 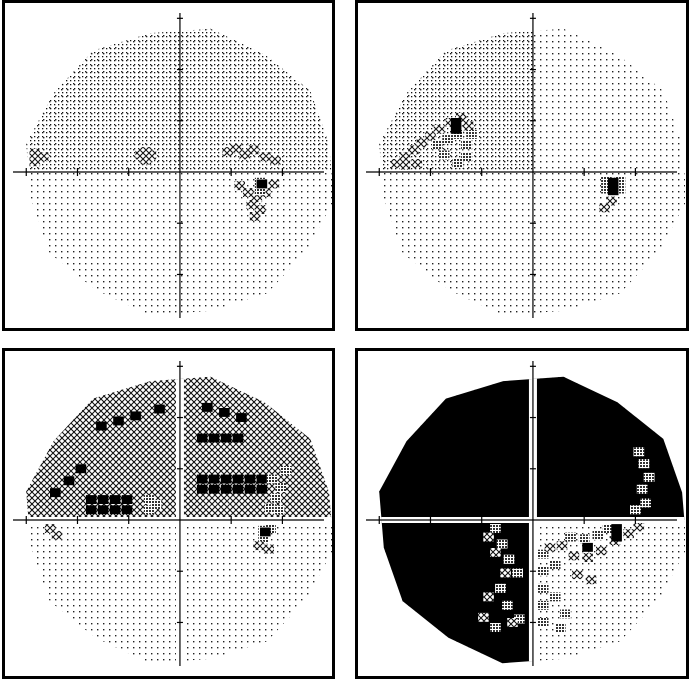 I want to click on quadrant-ur, so click(x=608, y=448).